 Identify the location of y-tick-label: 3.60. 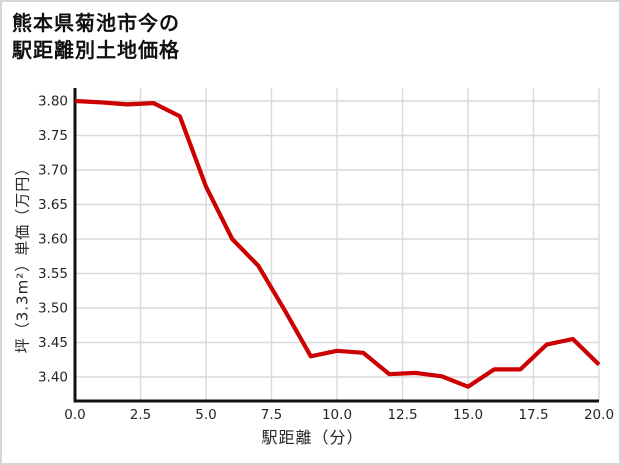
(53, 240).